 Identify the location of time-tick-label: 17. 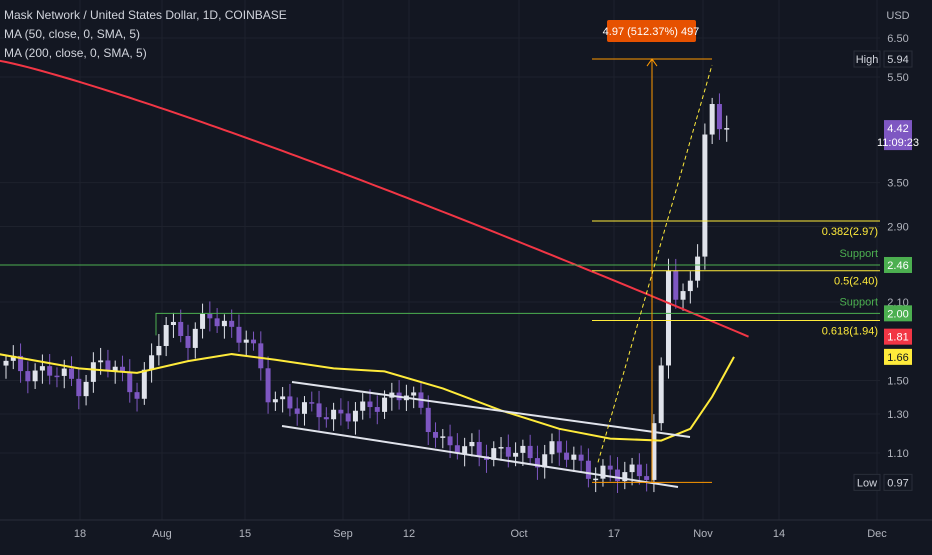
(614, 534).